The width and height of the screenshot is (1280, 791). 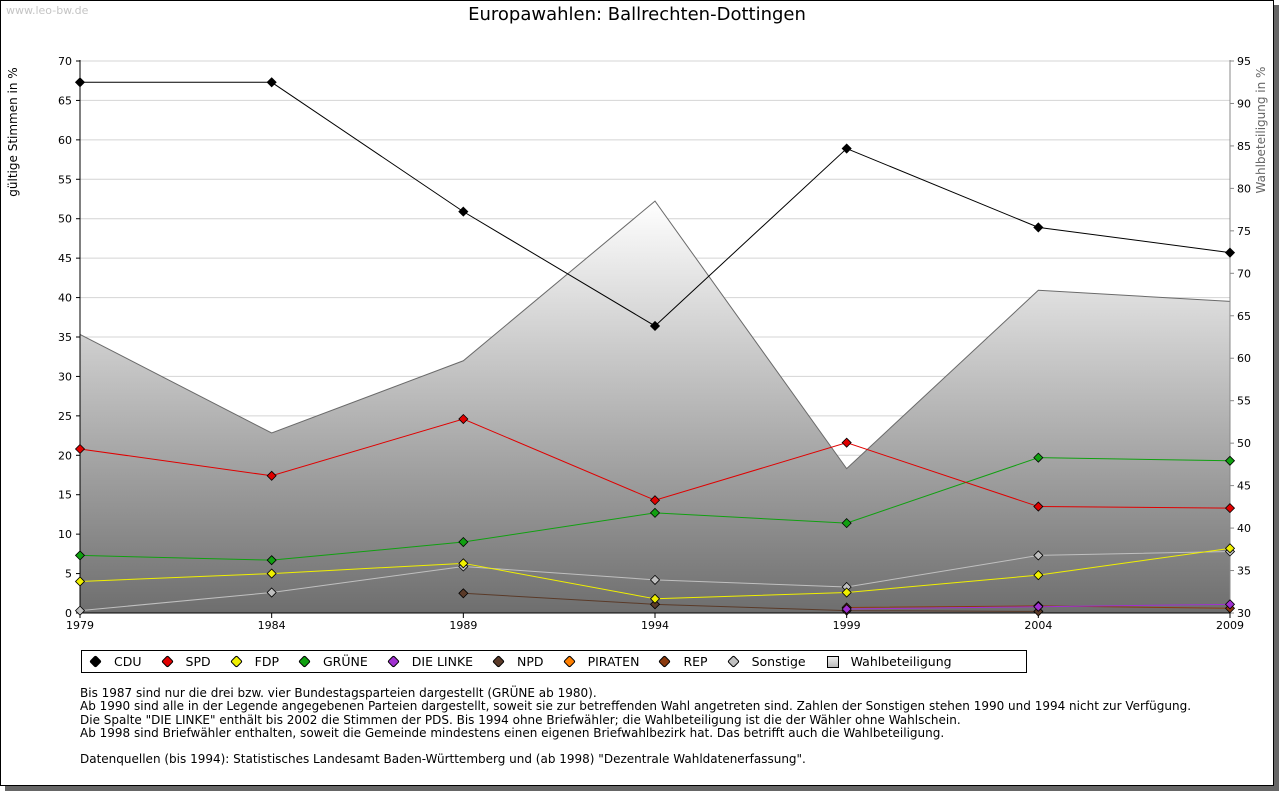 What do you see at coordinates (68, 613) in the screenshot?
I see `y-tick-label: 0` at bounding box center [68, 613].